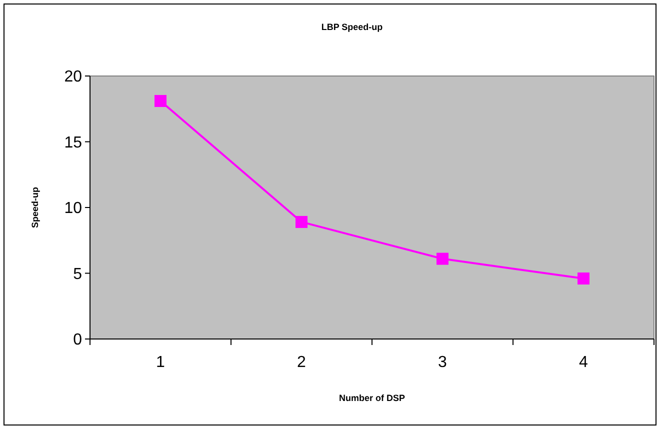 The image size is (662, 429). Describe the element at coordinates (77, 340) in the screenshot. I see `y-tick-label: 0` at that location.